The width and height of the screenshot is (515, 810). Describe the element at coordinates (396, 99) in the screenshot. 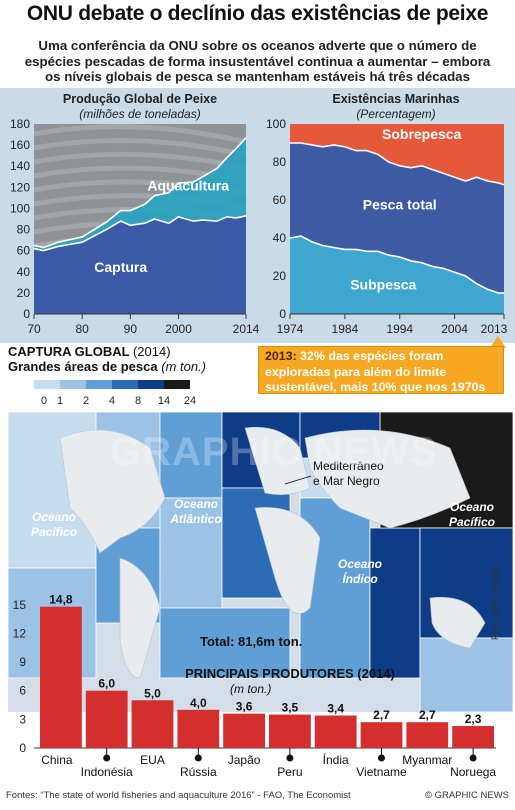

I see `stocks-chart-title: Existências Marinhas` at that location.